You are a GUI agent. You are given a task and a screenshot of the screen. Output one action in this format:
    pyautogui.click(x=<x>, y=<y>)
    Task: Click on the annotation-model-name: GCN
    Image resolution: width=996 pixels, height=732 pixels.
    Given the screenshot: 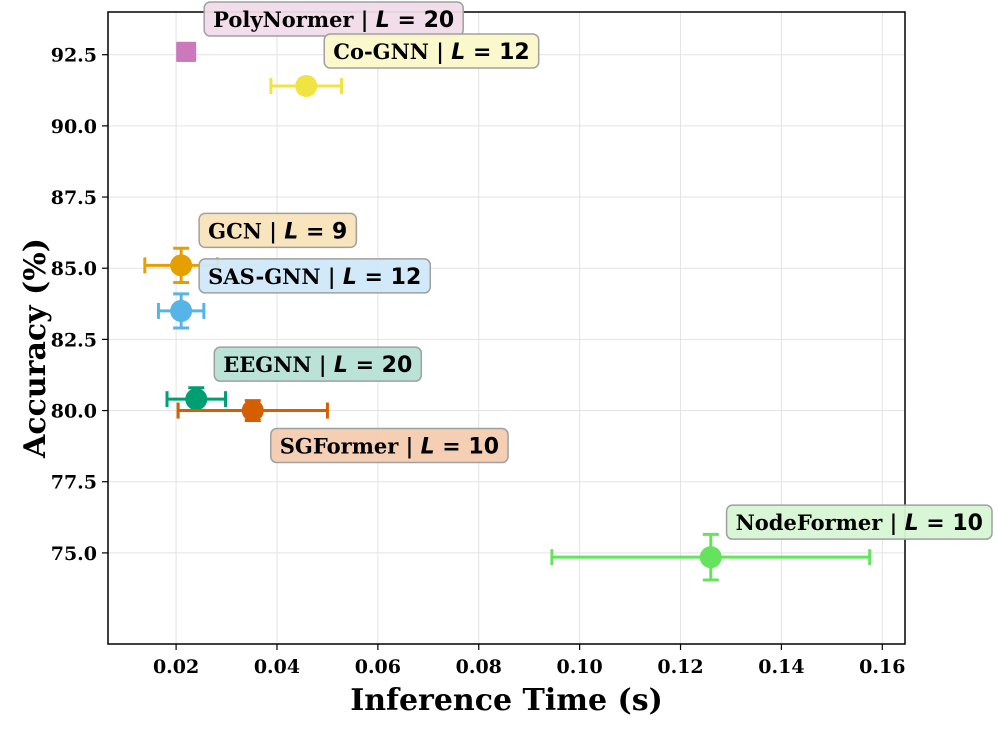 What is the action you would take?
    pyautogui.click(x=235, y=230)
    